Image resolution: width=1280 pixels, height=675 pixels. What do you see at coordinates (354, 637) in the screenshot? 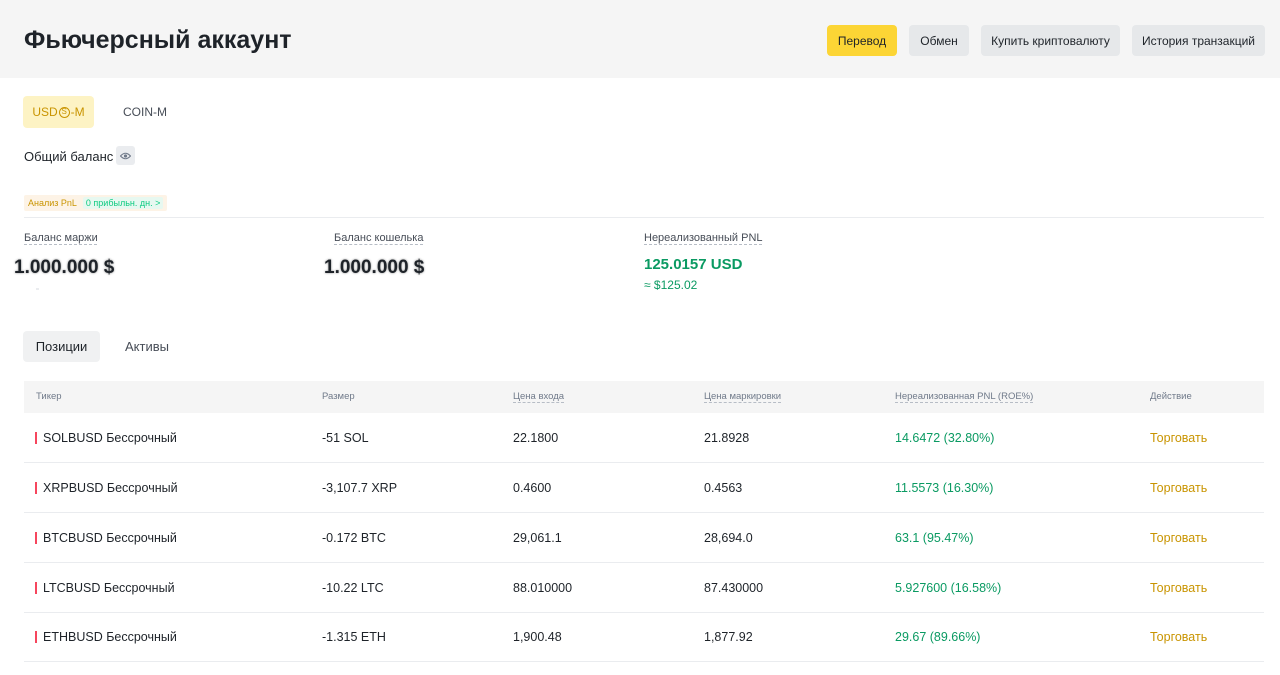
I see `position-size: -1.315 ETH` at bounding box center [354, 637].